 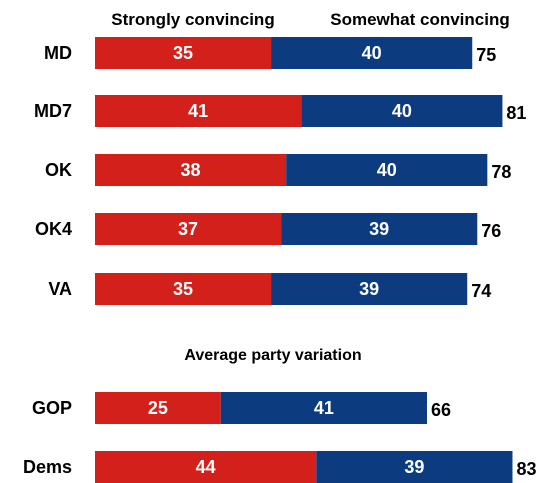 I want to click on segment-value-md7-1: 41, so click(x=198, y=111).